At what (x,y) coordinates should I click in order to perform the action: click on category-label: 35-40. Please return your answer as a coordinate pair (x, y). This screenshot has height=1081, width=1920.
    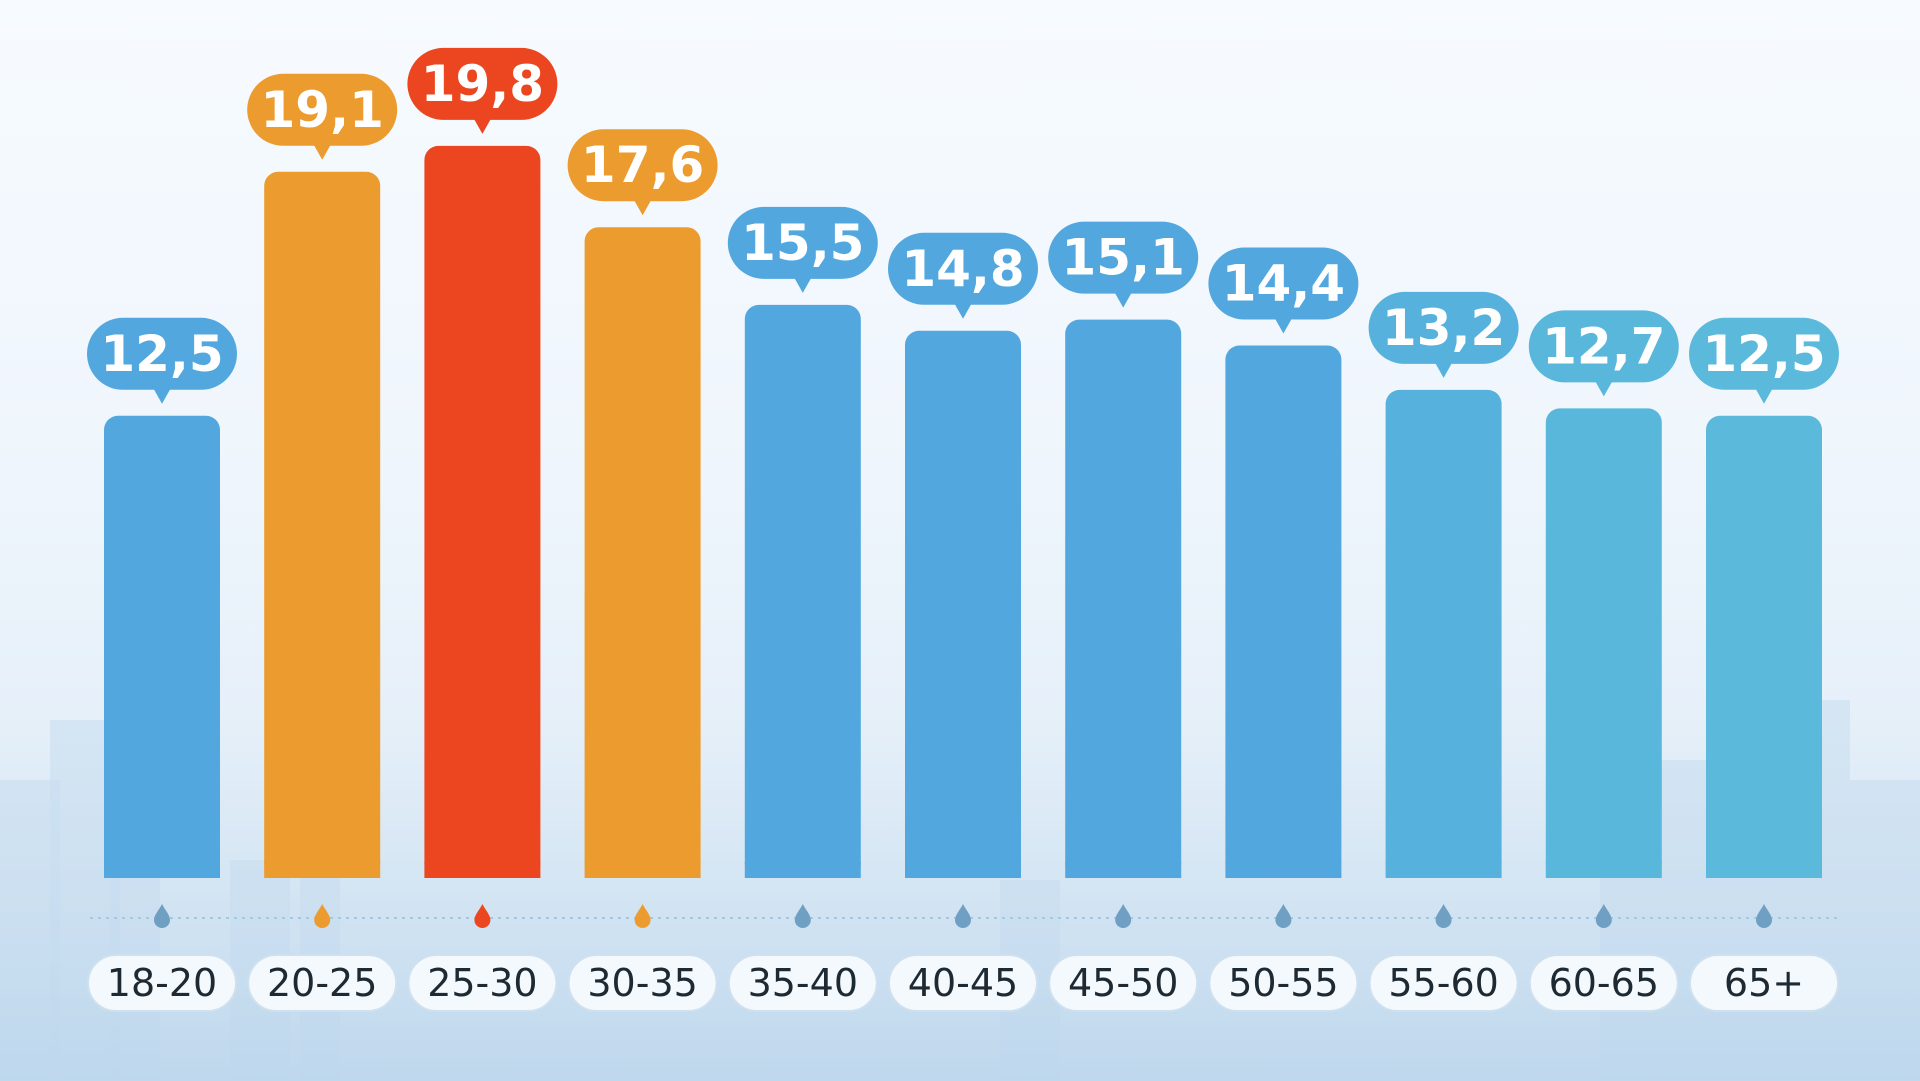
    Looking at the image, I should click on (803, 983).